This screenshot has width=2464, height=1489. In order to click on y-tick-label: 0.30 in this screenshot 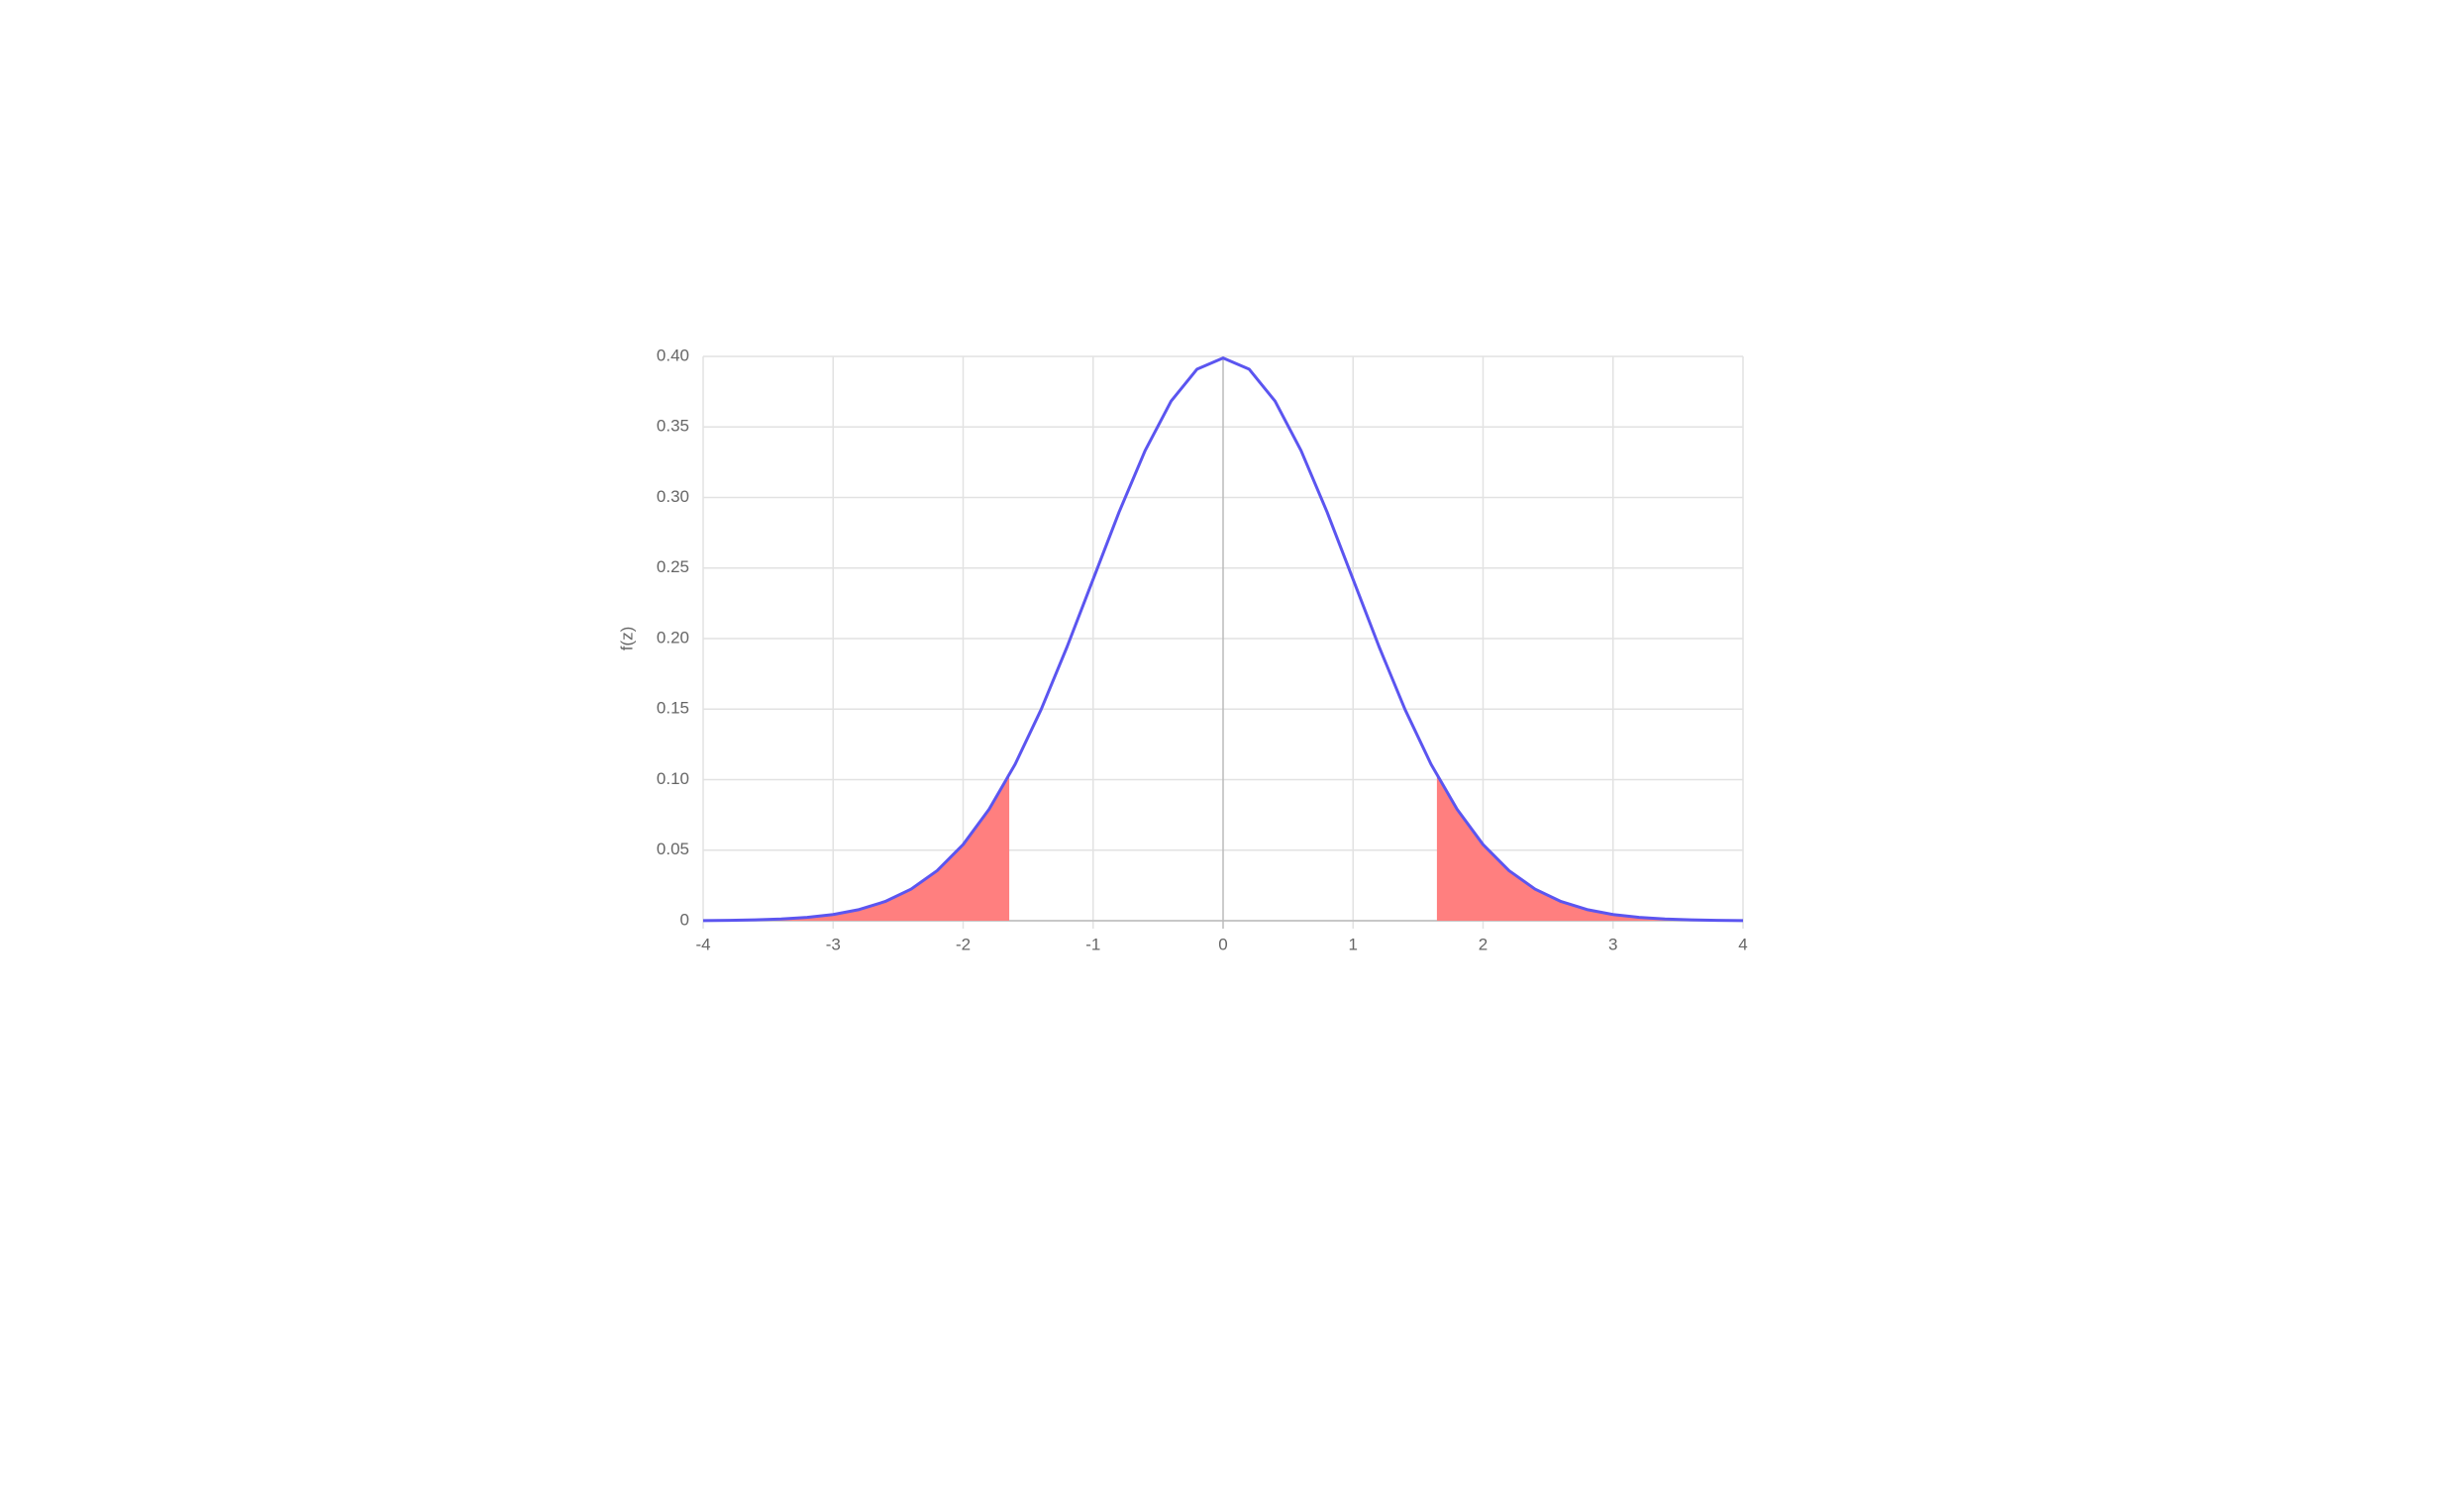, I will do `click(673, 496)`.